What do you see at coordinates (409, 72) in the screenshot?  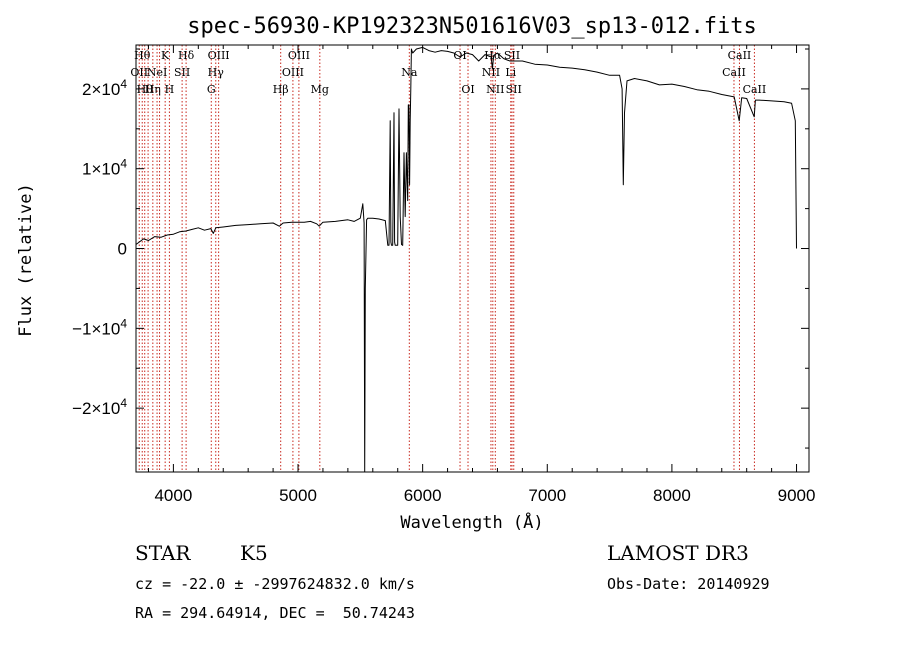 I see `line-label: Na` at bounding box center [409, 72].